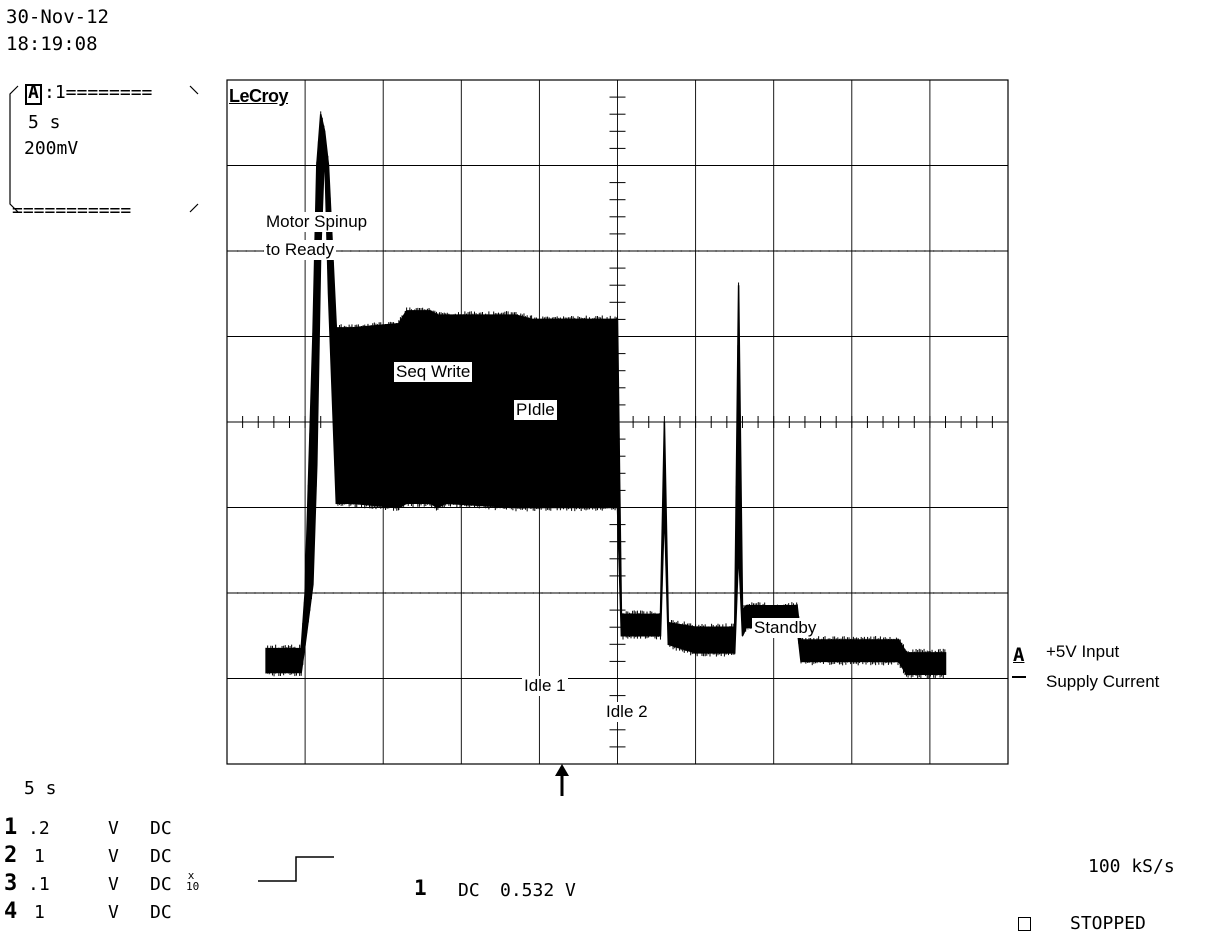  I want to click on channel-3-probe-attenuation: x 10, so click(193, 881).